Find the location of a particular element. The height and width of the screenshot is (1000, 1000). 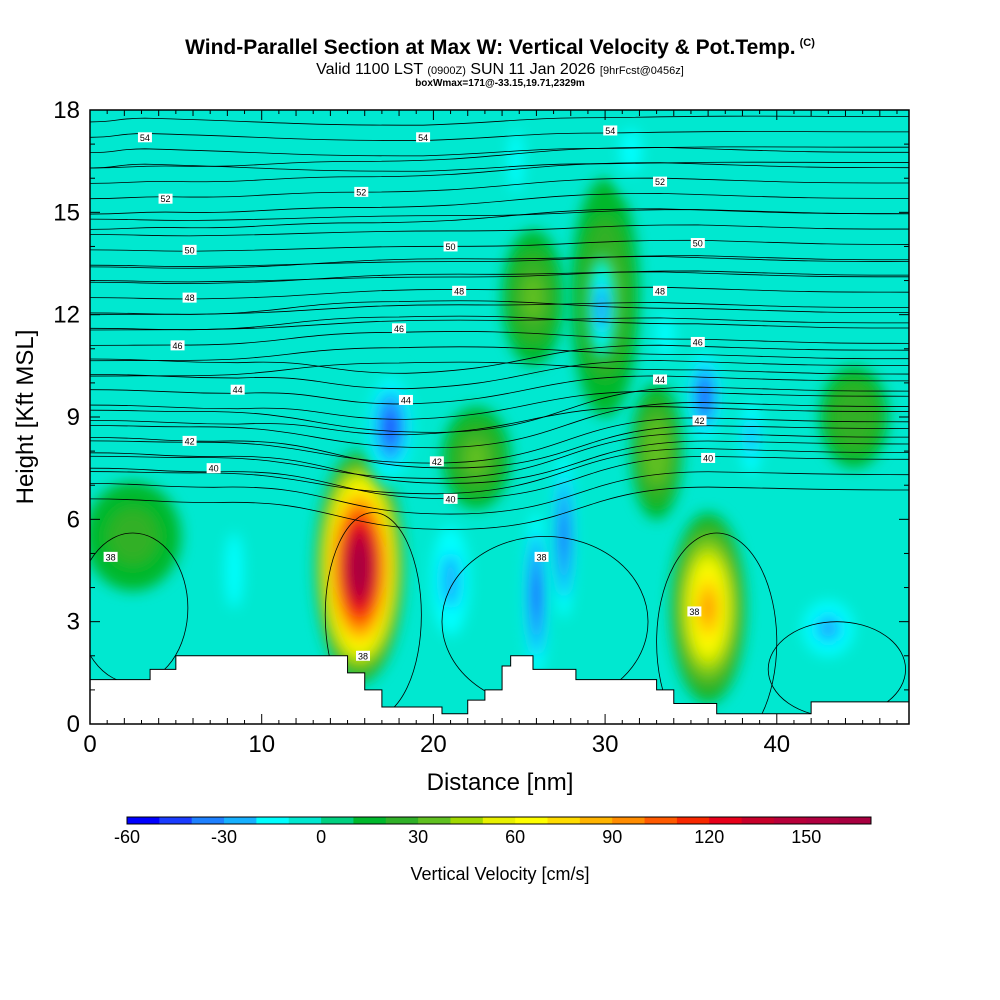

isentrope-label: 50 is located at coordinates (698, 244).